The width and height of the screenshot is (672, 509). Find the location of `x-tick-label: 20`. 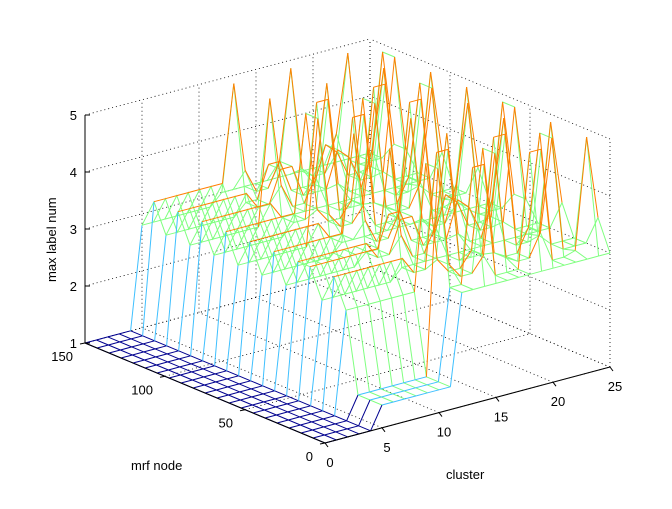

x-tick-label: 20 is located at coordinates (558, 401).